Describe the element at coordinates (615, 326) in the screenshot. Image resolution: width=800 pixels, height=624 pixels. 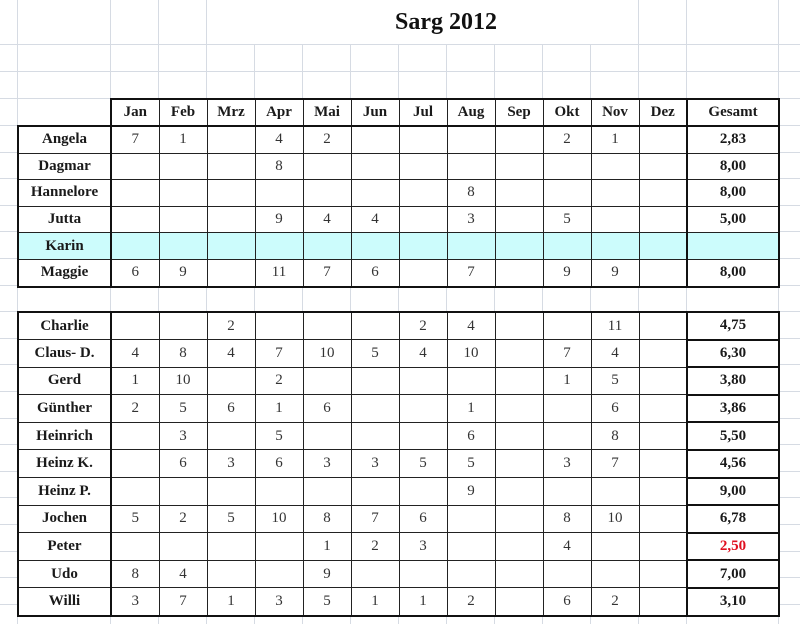
I see `month-value-cell: 11` at that location.